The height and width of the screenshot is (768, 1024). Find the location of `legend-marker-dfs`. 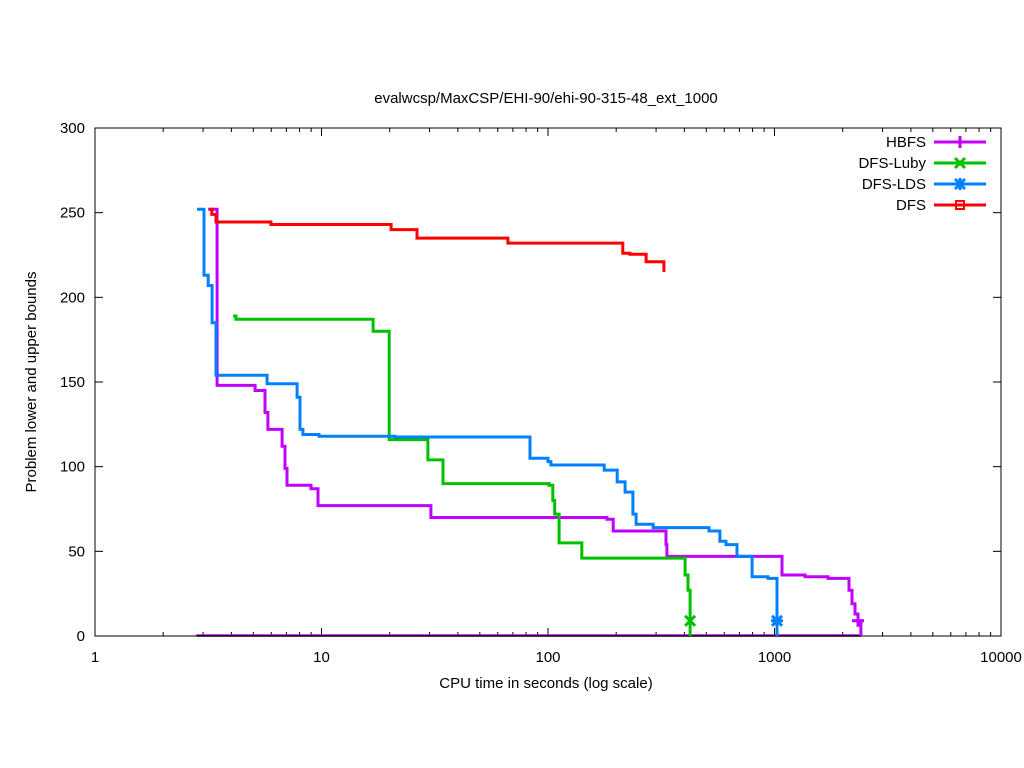

legend-marker-dfs is located at coordinates (960, 205).